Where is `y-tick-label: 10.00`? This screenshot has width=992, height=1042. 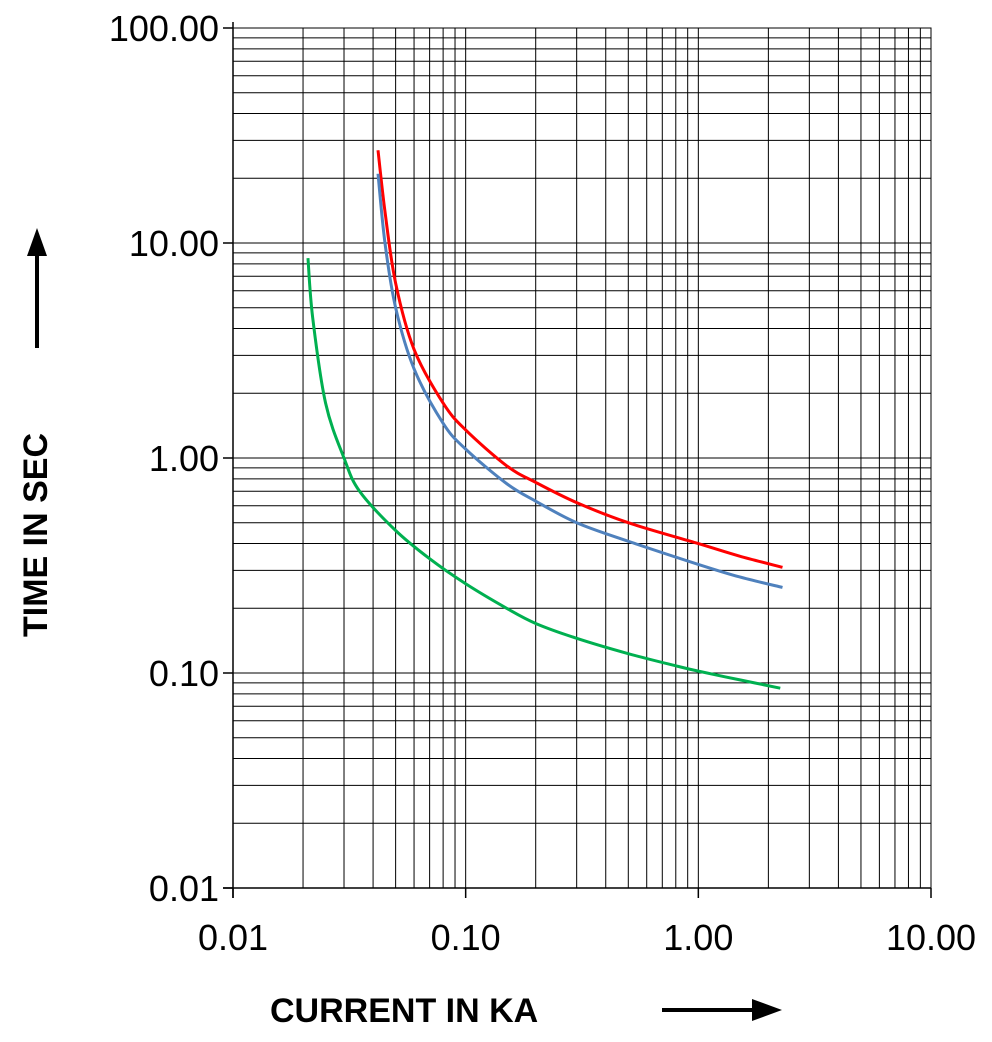 y-tick-label: 10.00 is located at coordinates (174, 243).